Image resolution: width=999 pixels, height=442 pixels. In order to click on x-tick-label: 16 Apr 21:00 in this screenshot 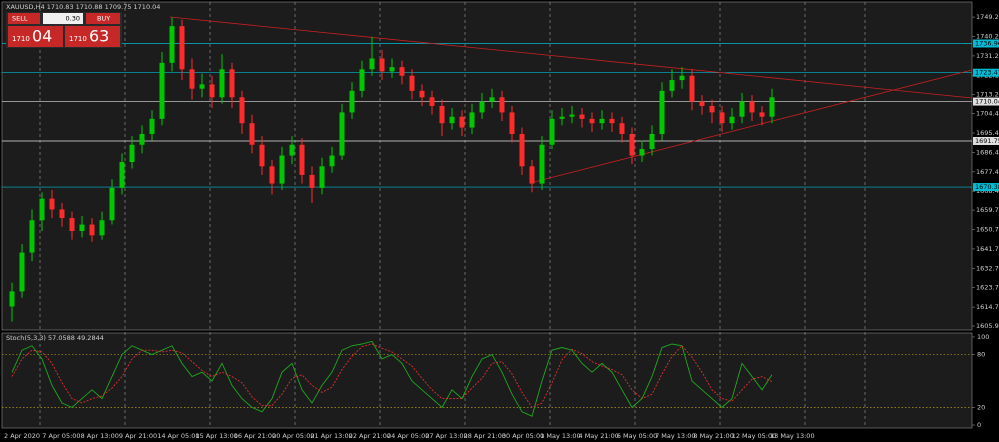, I will do `click(255, 436)`.